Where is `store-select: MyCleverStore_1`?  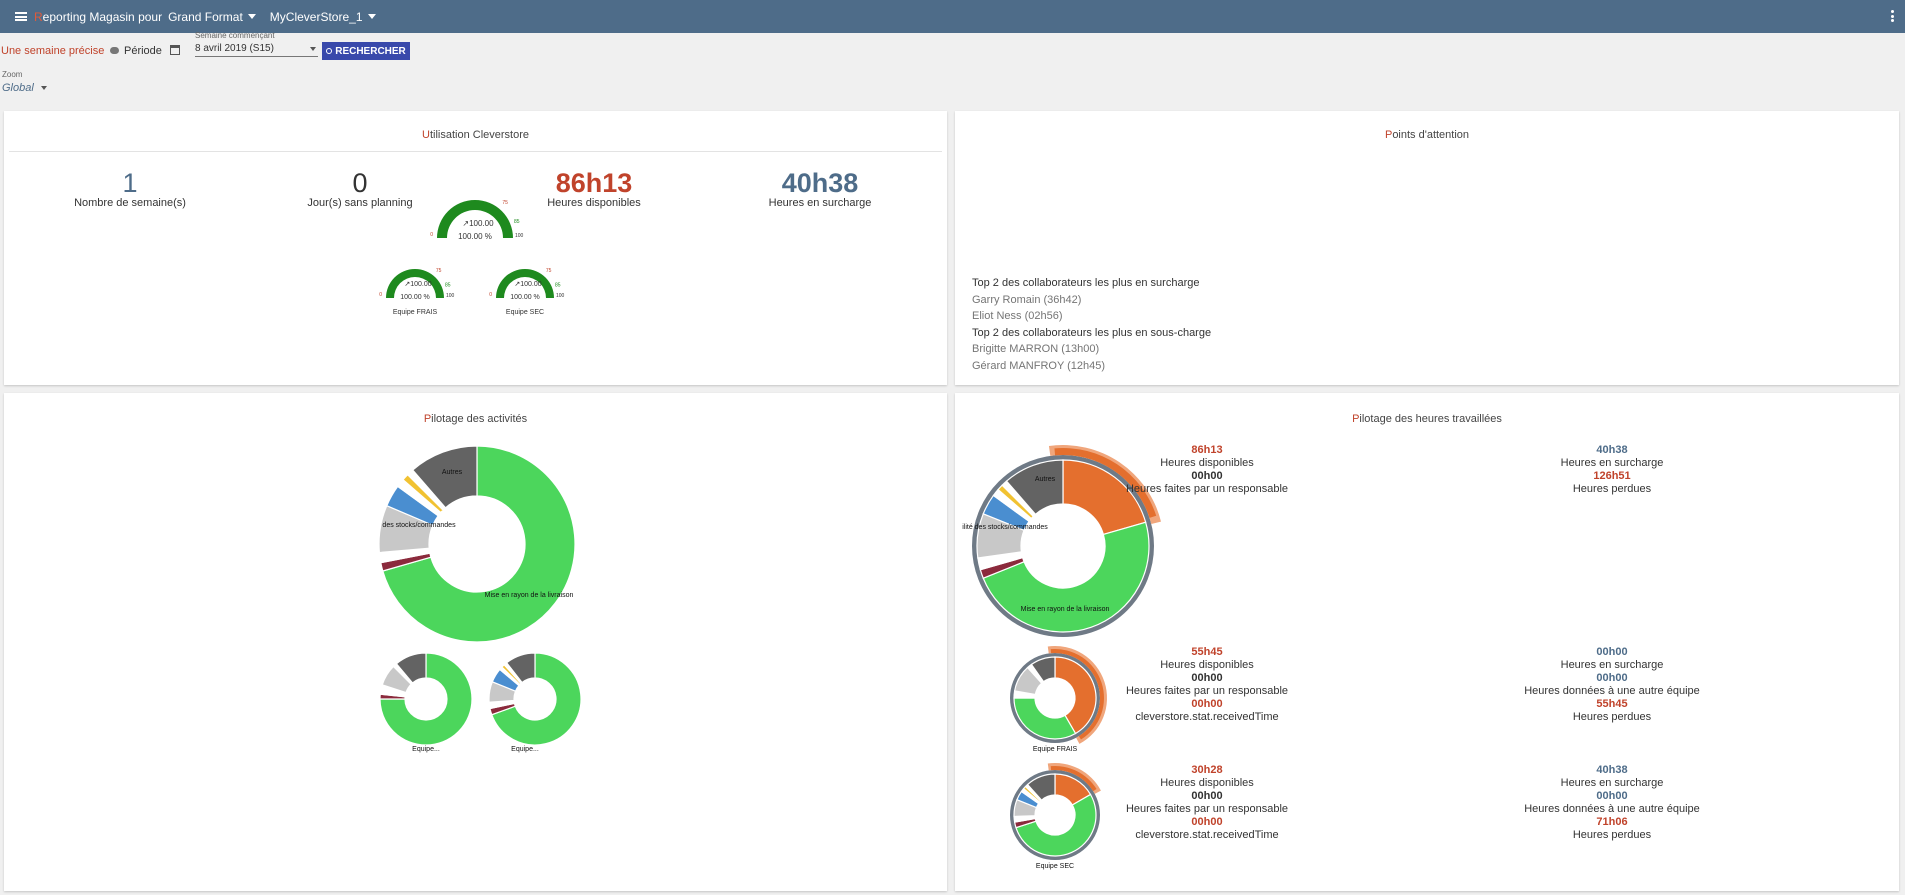 store-select: MyCleverStore_1 is located at coordinates (323, 17).